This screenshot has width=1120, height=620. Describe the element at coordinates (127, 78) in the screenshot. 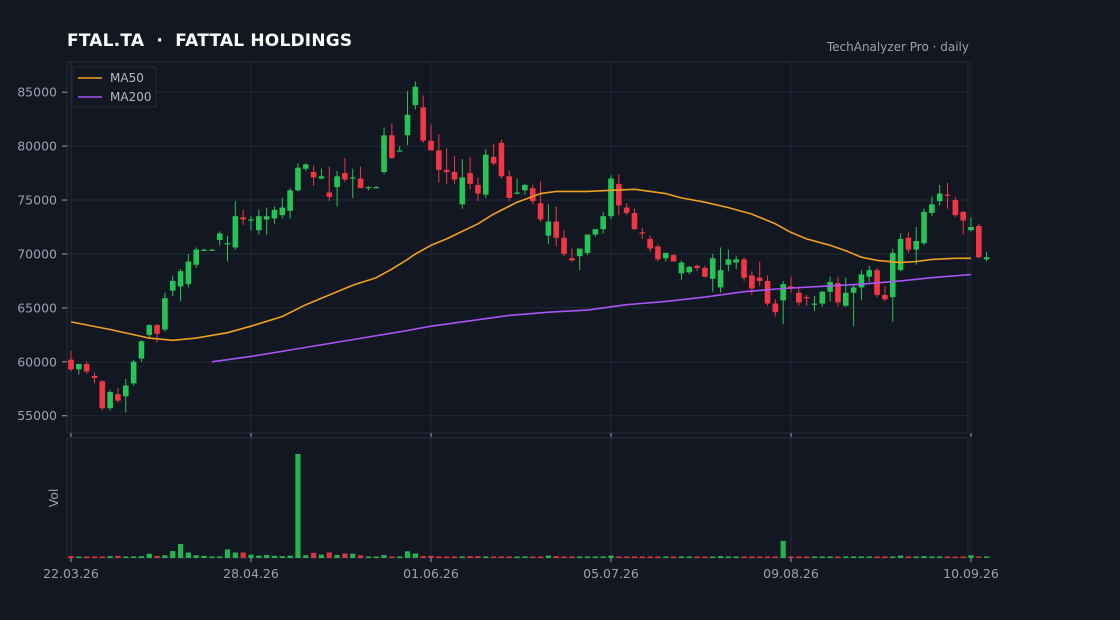

I see `legend-ma50-label: MA50` at that location.